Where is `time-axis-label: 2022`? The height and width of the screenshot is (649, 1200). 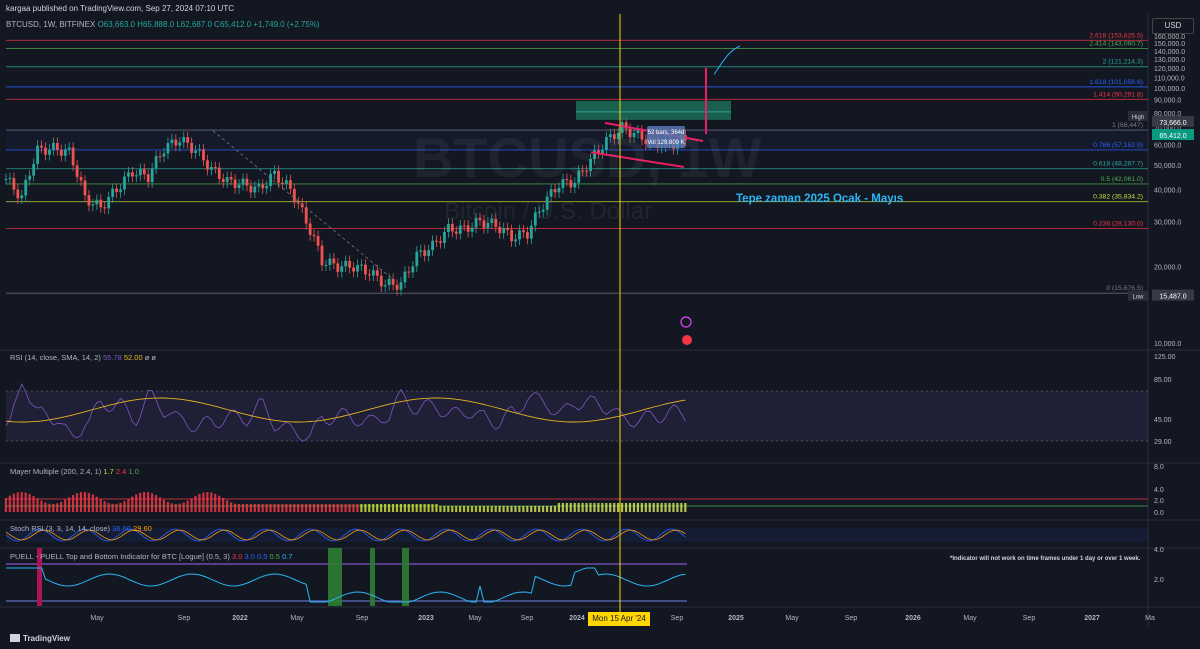 time-axis-label: 2022 is located at coordinates (240, 618).